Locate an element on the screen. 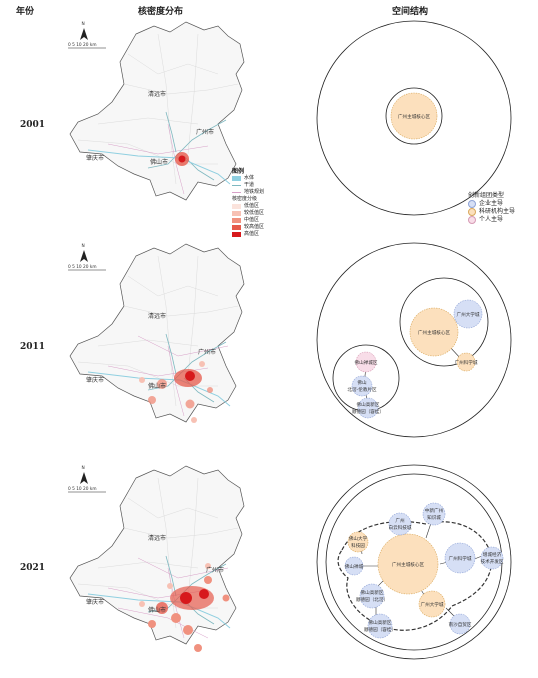 The height and width of the screenshot is (678, 538). cluster-type-individual: 个人主导 is located at coordinates (491, 219).